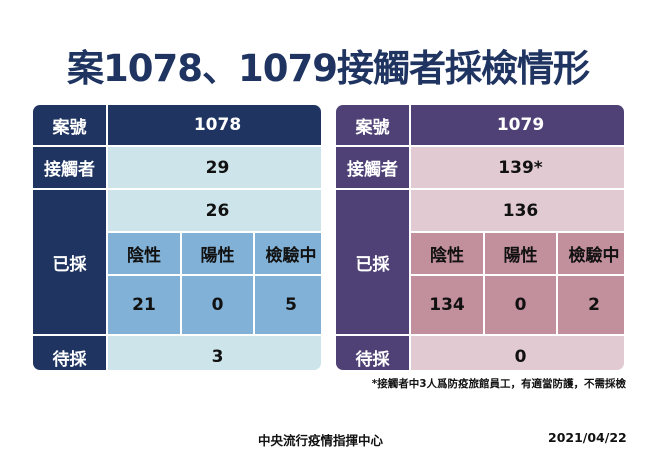 This screenshot has width=656, height=464. Describe the element at coordinates (144, 305) in the screenshot. I see `negative-value: 21` at that location.